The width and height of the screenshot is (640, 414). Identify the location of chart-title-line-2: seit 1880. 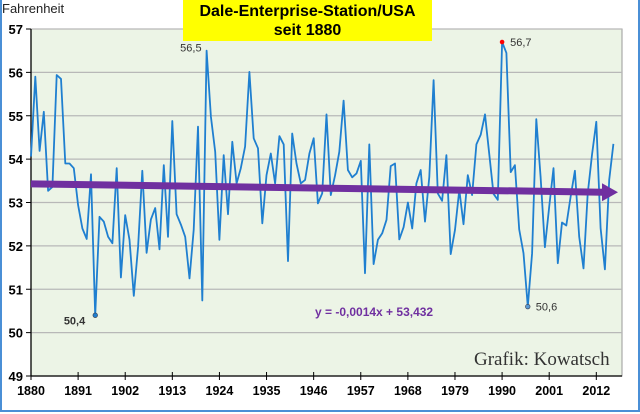
(307, 30).